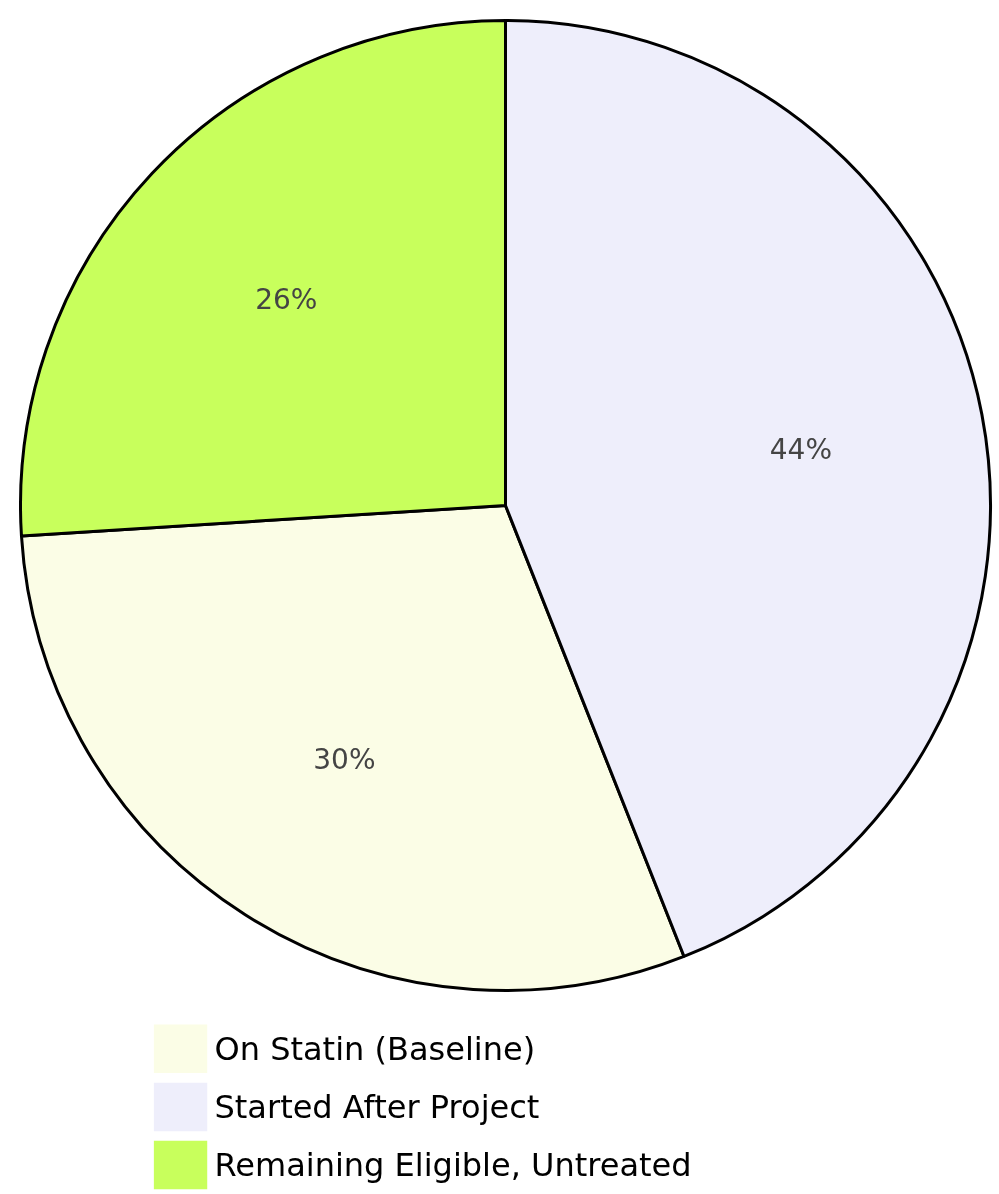 This screenshot has width=999, height=1194. What do you see at coordinates (453, 1165) in the screenshot?
I see `legend-label: Remaining Eligible, Untreated` at bounding box center [453, 1165].